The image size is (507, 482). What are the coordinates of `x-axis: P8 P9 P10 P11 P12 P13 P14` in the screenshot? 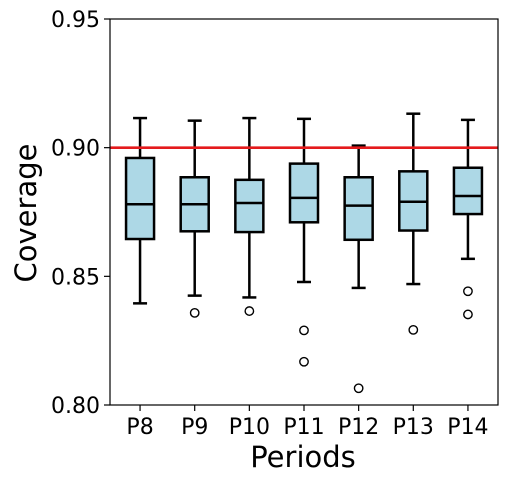 It's located at (307, 422).